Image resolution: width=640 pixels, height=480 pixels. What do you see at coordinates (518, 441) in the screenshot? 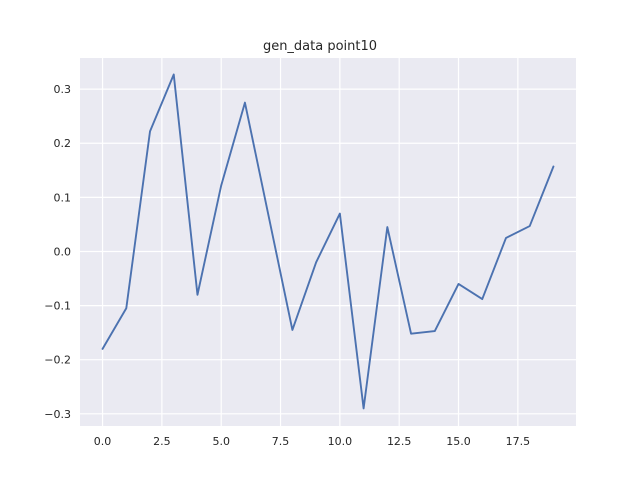
I see `x-tick-label: 17.5` at bounding box center [518, 441].